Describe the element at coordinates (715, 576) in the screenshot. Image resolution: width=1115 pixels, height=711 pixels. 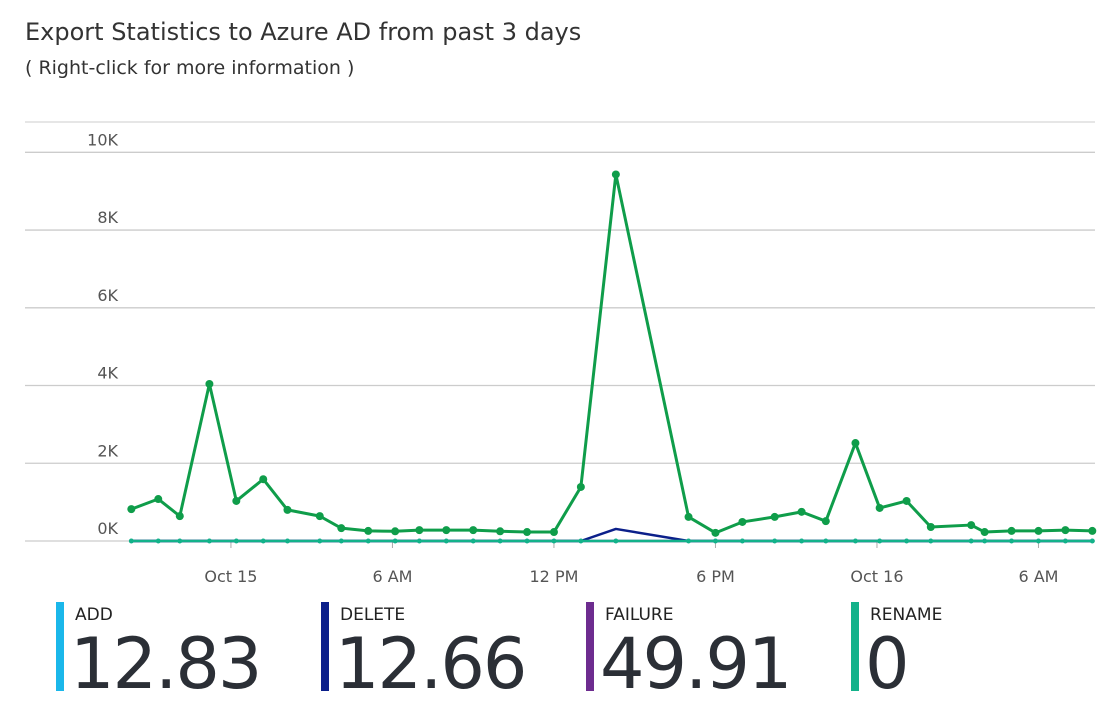
I see `x-tick-label: 6 PM` at that location.